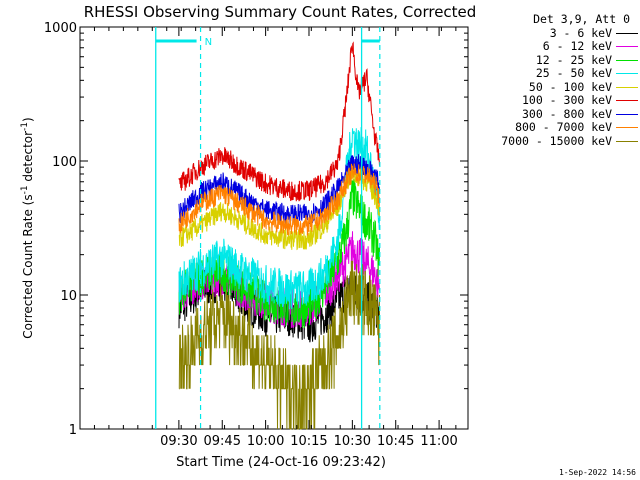 The height and width of the screenshot is (480, 640). What do you see at coordinates (265, 441) in the screenshot?
I see `x-tick-label: 10:00` at bounding box center [265, 441].